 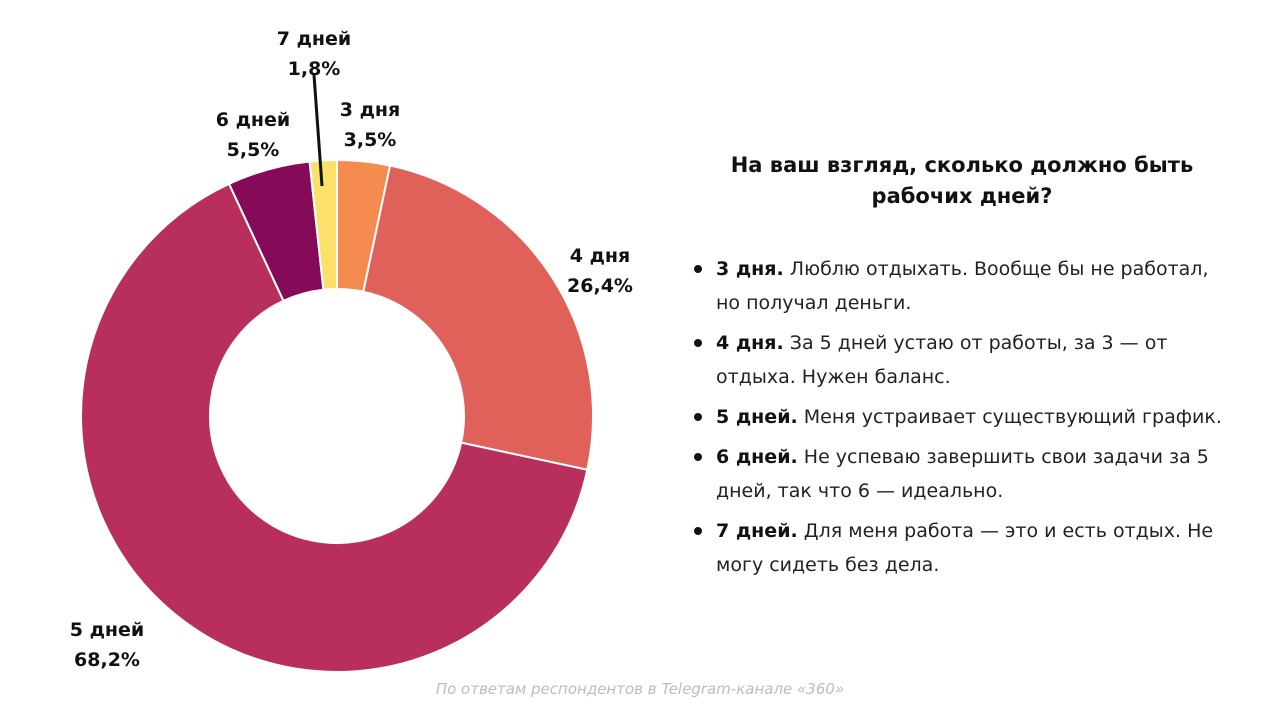 What do you see at coordinates (478, 317) in the screenshot?
I see `slice-4-дня` at bounding box center [478, 317].